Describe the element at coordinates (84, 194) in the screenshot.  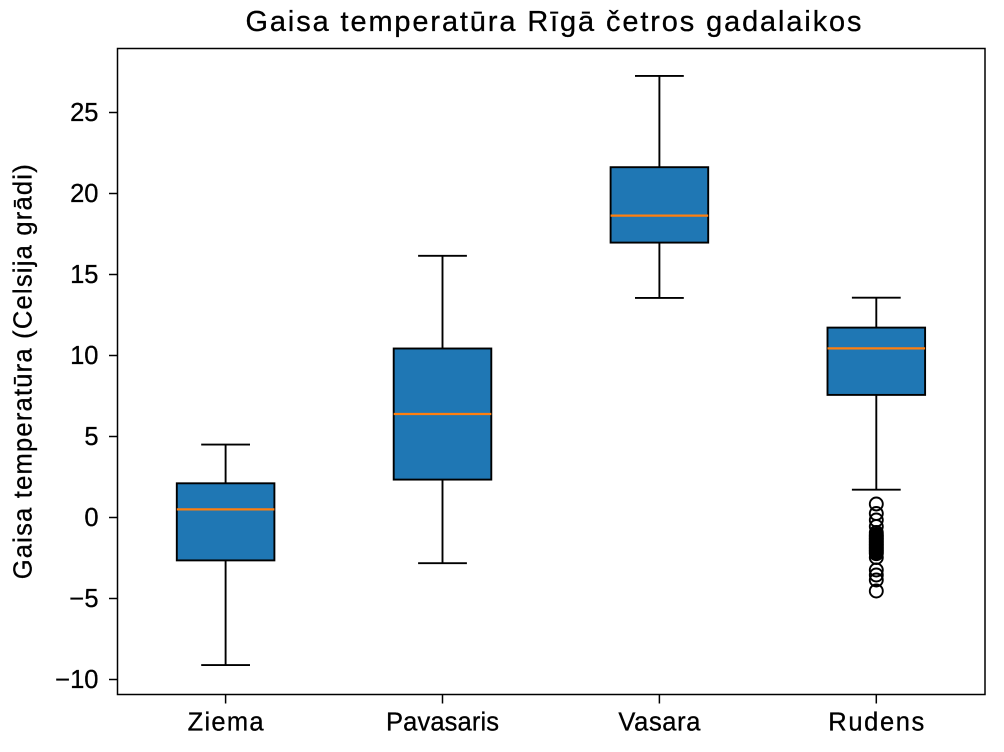
I see `svg-text: 20` at that location.